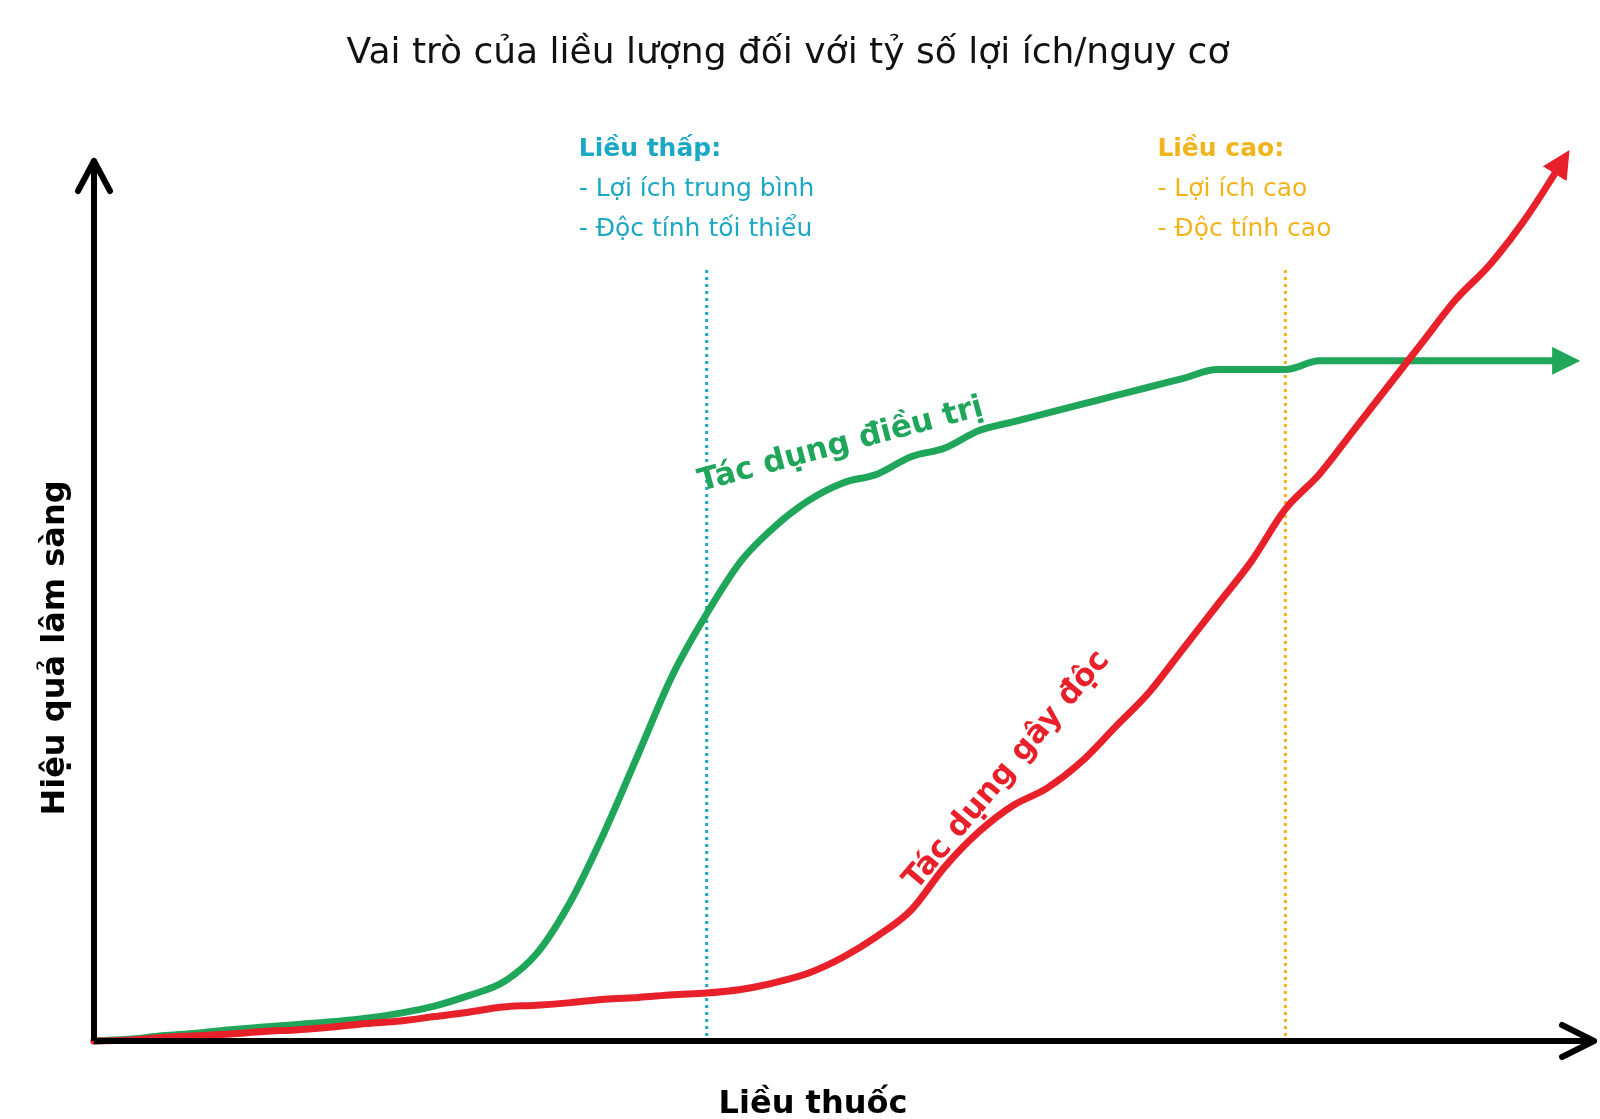 The width and height of the screenshot is (1600, 1119). Describe the element at coordinates (840, 442) in the screenshot. I see `text: Tác dụng điều trị` at that location.